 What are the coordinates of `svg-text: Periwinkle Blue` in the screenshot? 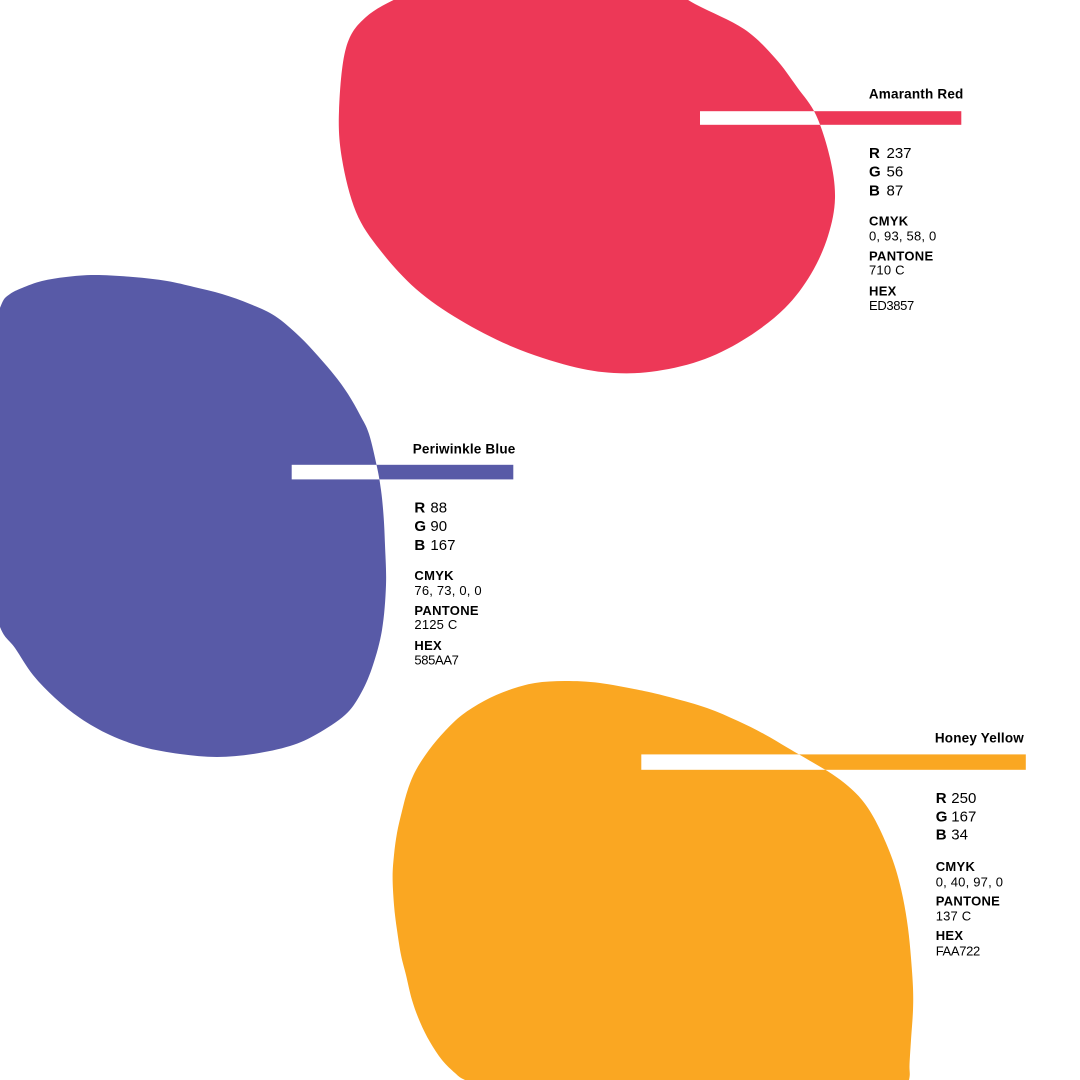 It's located at (464, 448).